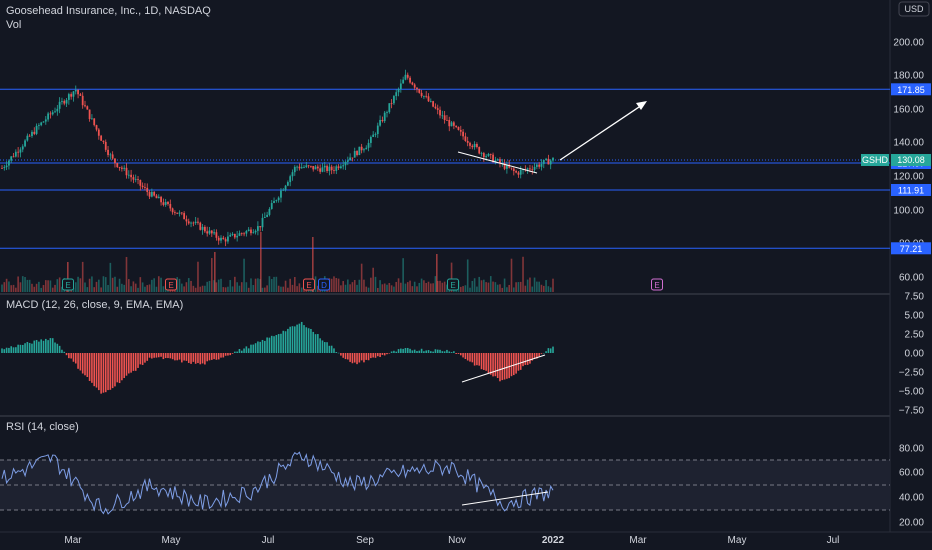  I want to click on trend-arrow-head, so click(641, 105).